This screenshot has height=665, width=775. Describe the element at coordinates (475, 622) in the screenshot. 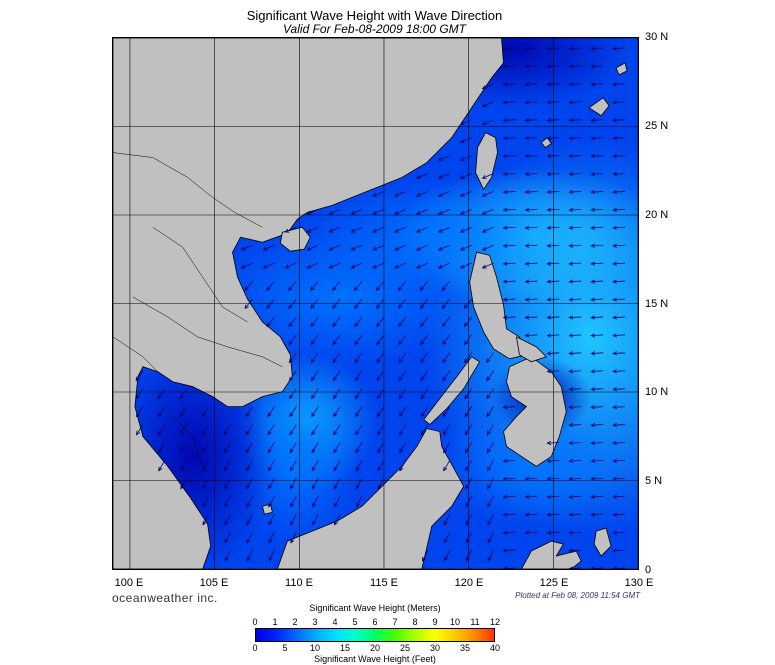

I see `meter-tick: 11` at that location.